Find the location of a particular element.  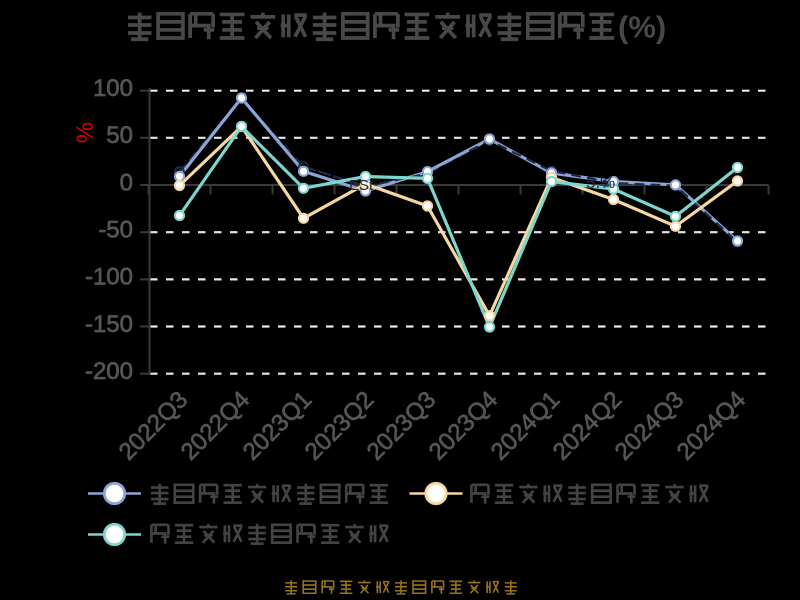

svg-text: -50 is located at coordinates (115, 230).